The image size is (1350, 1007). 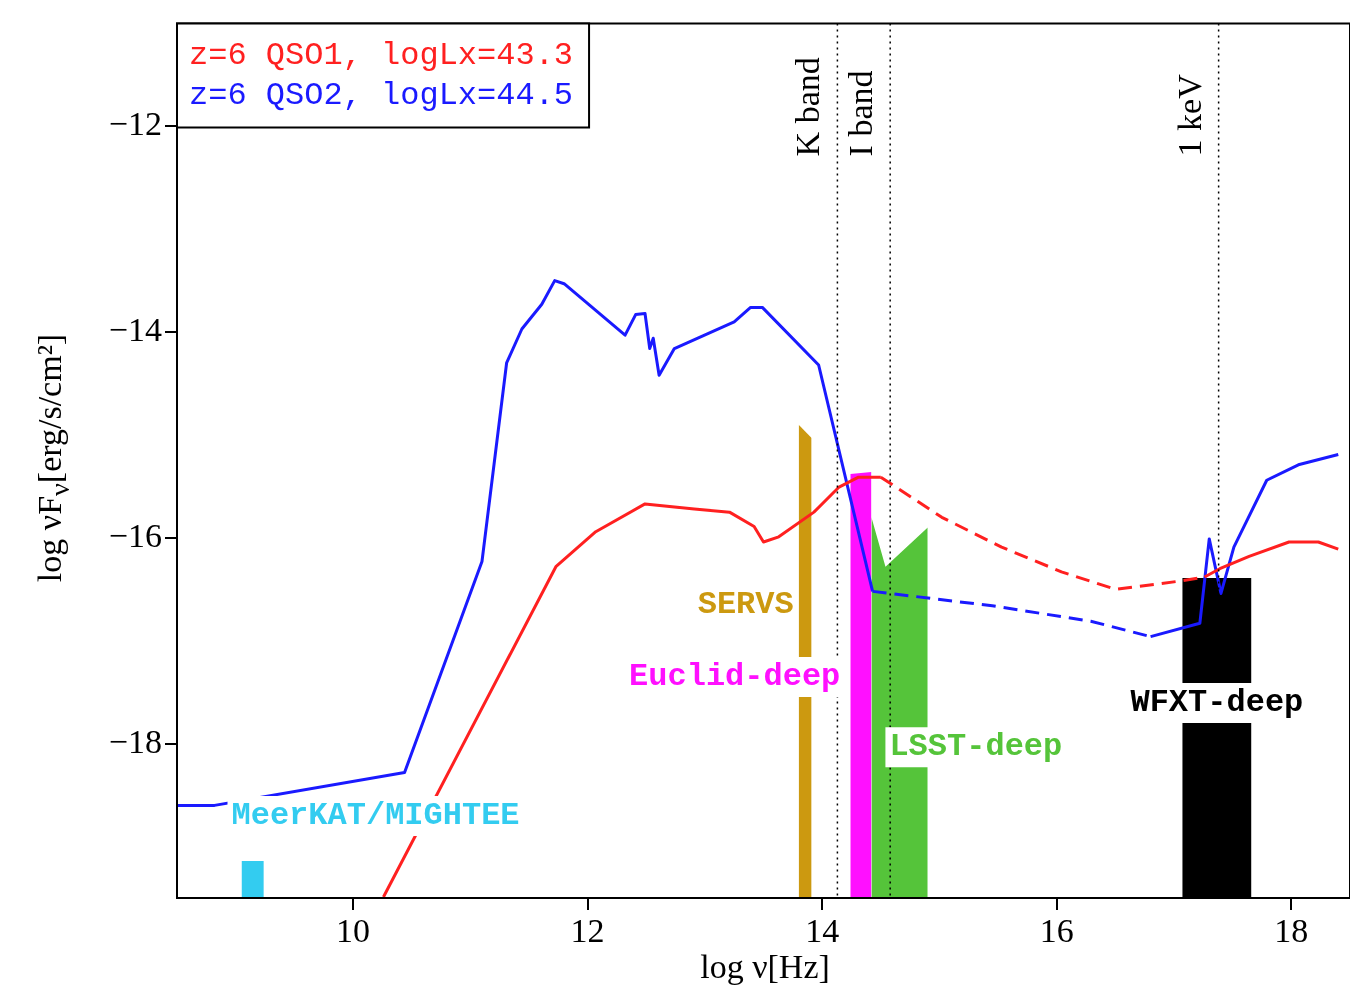 What do you see at coordinates (808, 107) in the screenshot?
I see `ref-line-label: K band` at bounding box center [808, 107].